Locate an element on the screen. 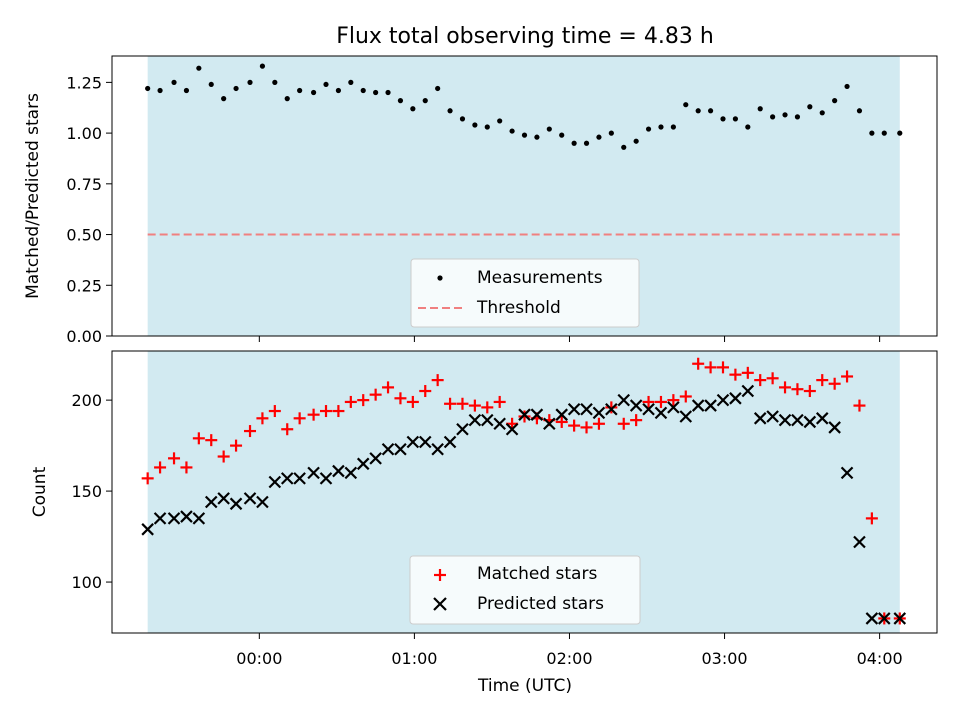 The image size is (960, 720). legend-matched-label: Matched stars is located at coordinates (537, 574).